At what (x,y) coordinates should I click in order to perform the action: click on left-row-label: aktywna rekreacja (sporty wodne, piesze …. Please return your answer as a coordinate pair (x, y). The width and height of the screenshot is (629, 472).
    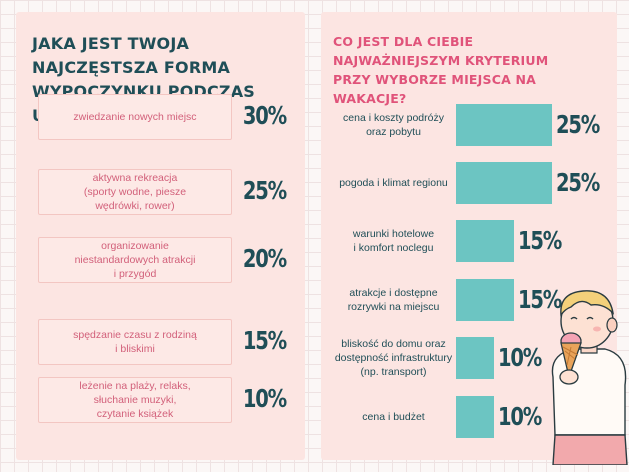
    Looking at the image, I should click on (135, 192).